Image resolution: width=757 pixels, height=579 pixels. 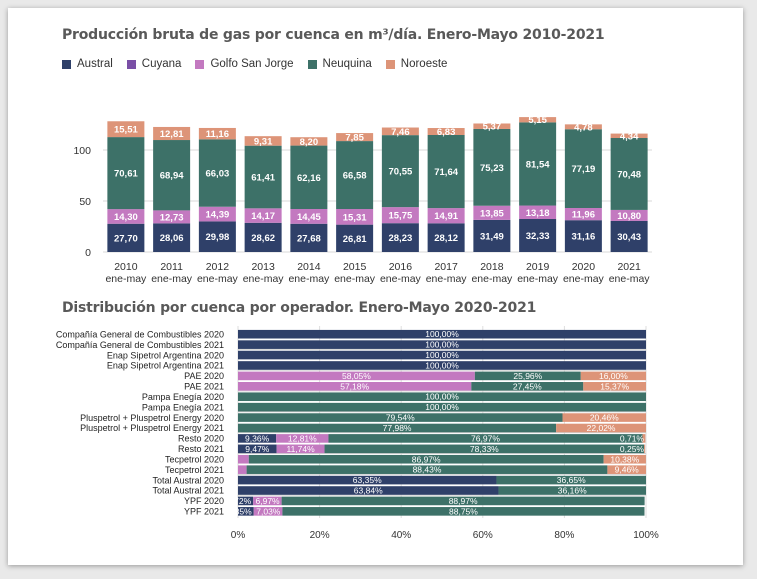 I want to click on x-tick-label-year: 2021, so click(x=629, y=267).